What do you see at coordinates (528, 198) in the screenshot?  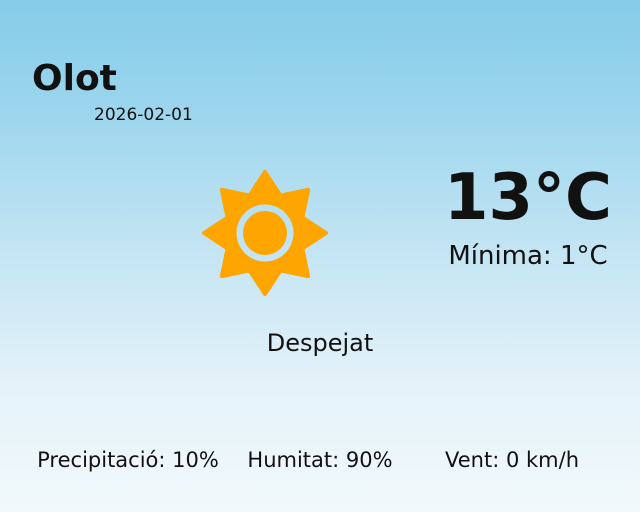 I see `temperature-value: 13°C` at bounding box center [528, 198].